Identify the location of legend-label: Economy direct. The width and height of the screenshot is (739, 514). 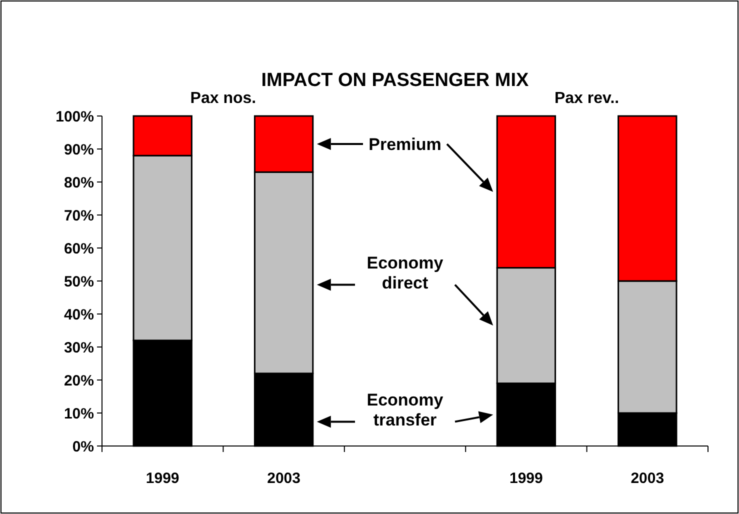
(405, 273).